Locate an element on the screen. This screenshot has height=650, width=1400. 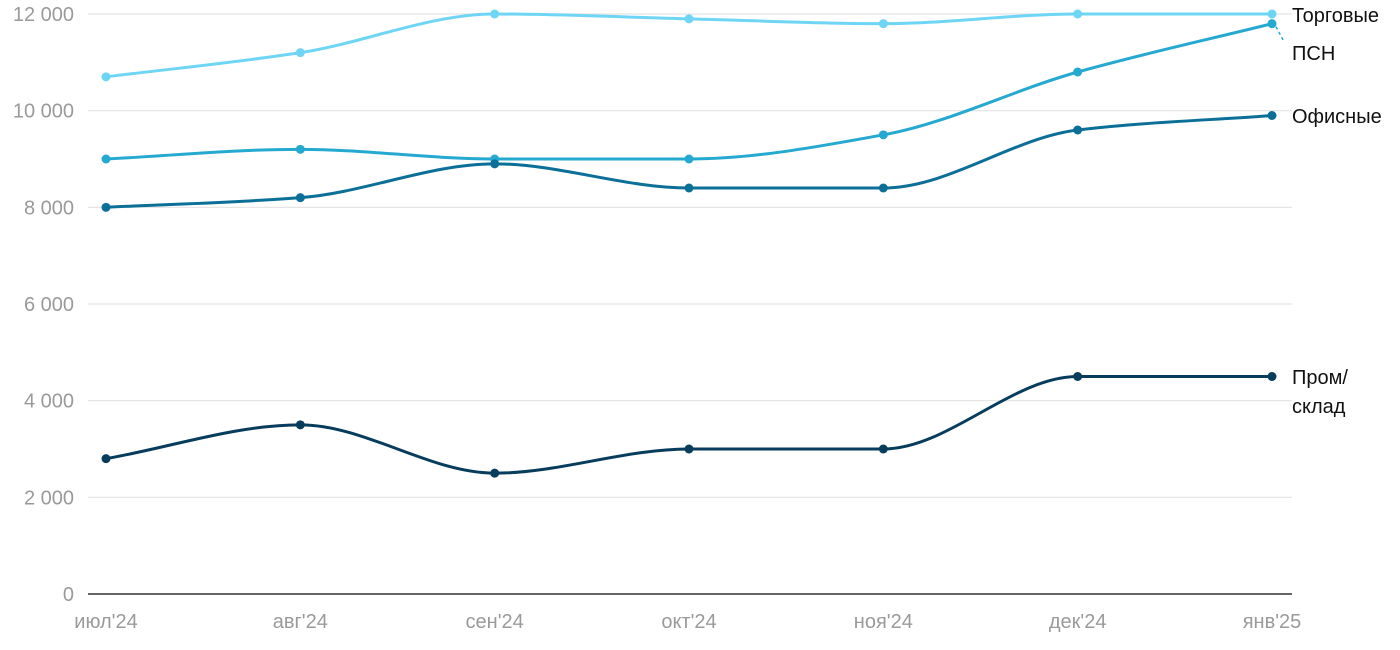
series-1-label: ПСН is located at coordinates (1313, 54).